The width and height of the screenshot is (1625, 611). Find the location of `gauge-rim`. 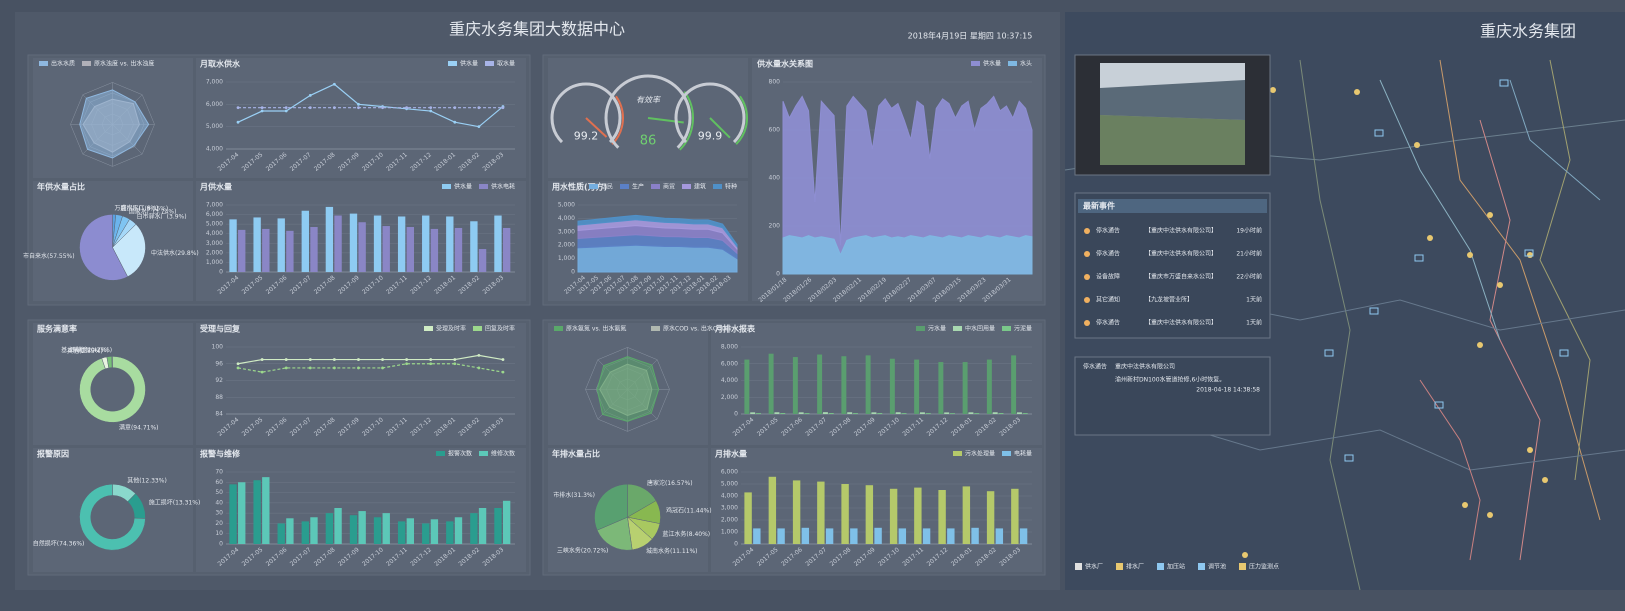

gauge-rim is located at coordinates (741, 120).